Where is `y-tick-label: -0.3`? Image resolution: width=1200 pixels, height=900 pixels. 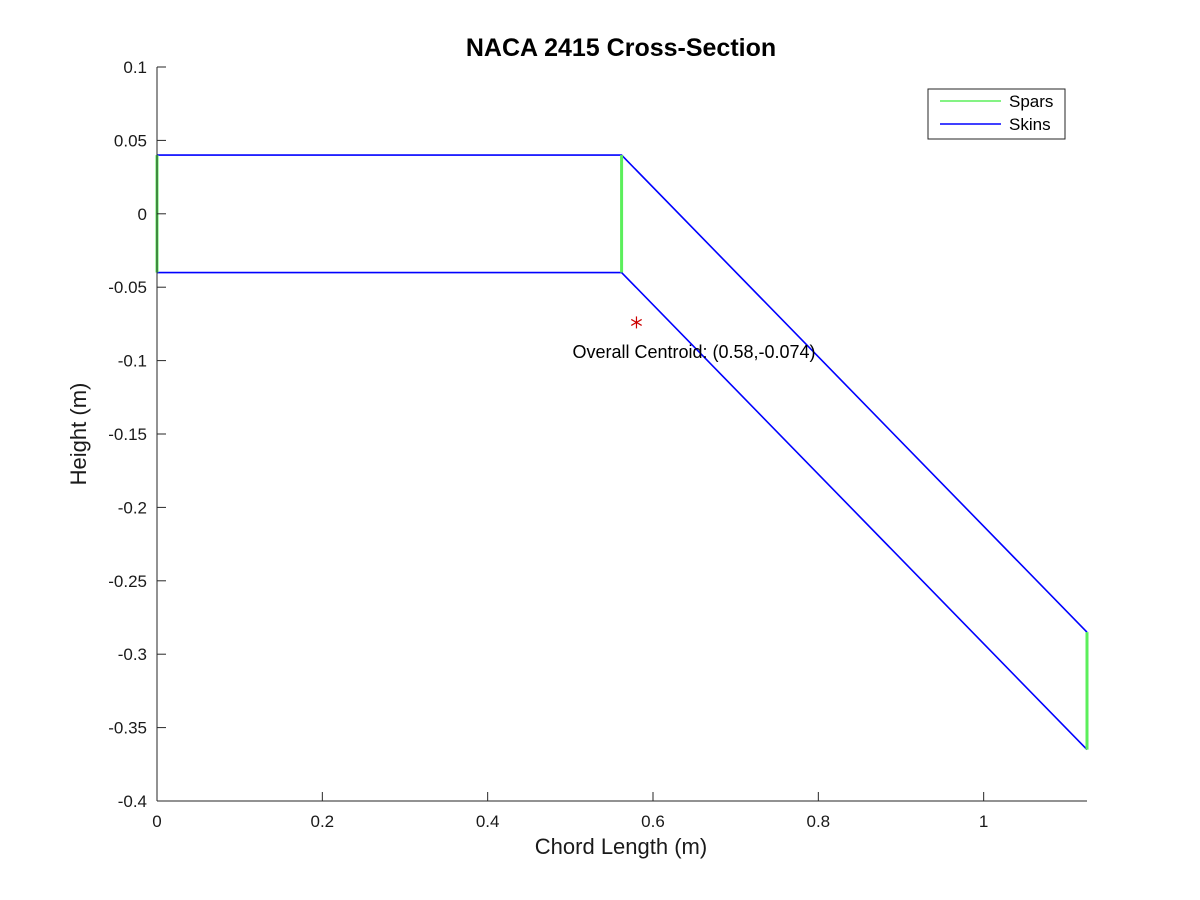
y-tick-label: -0.3 is located at coordinates (132, 654).